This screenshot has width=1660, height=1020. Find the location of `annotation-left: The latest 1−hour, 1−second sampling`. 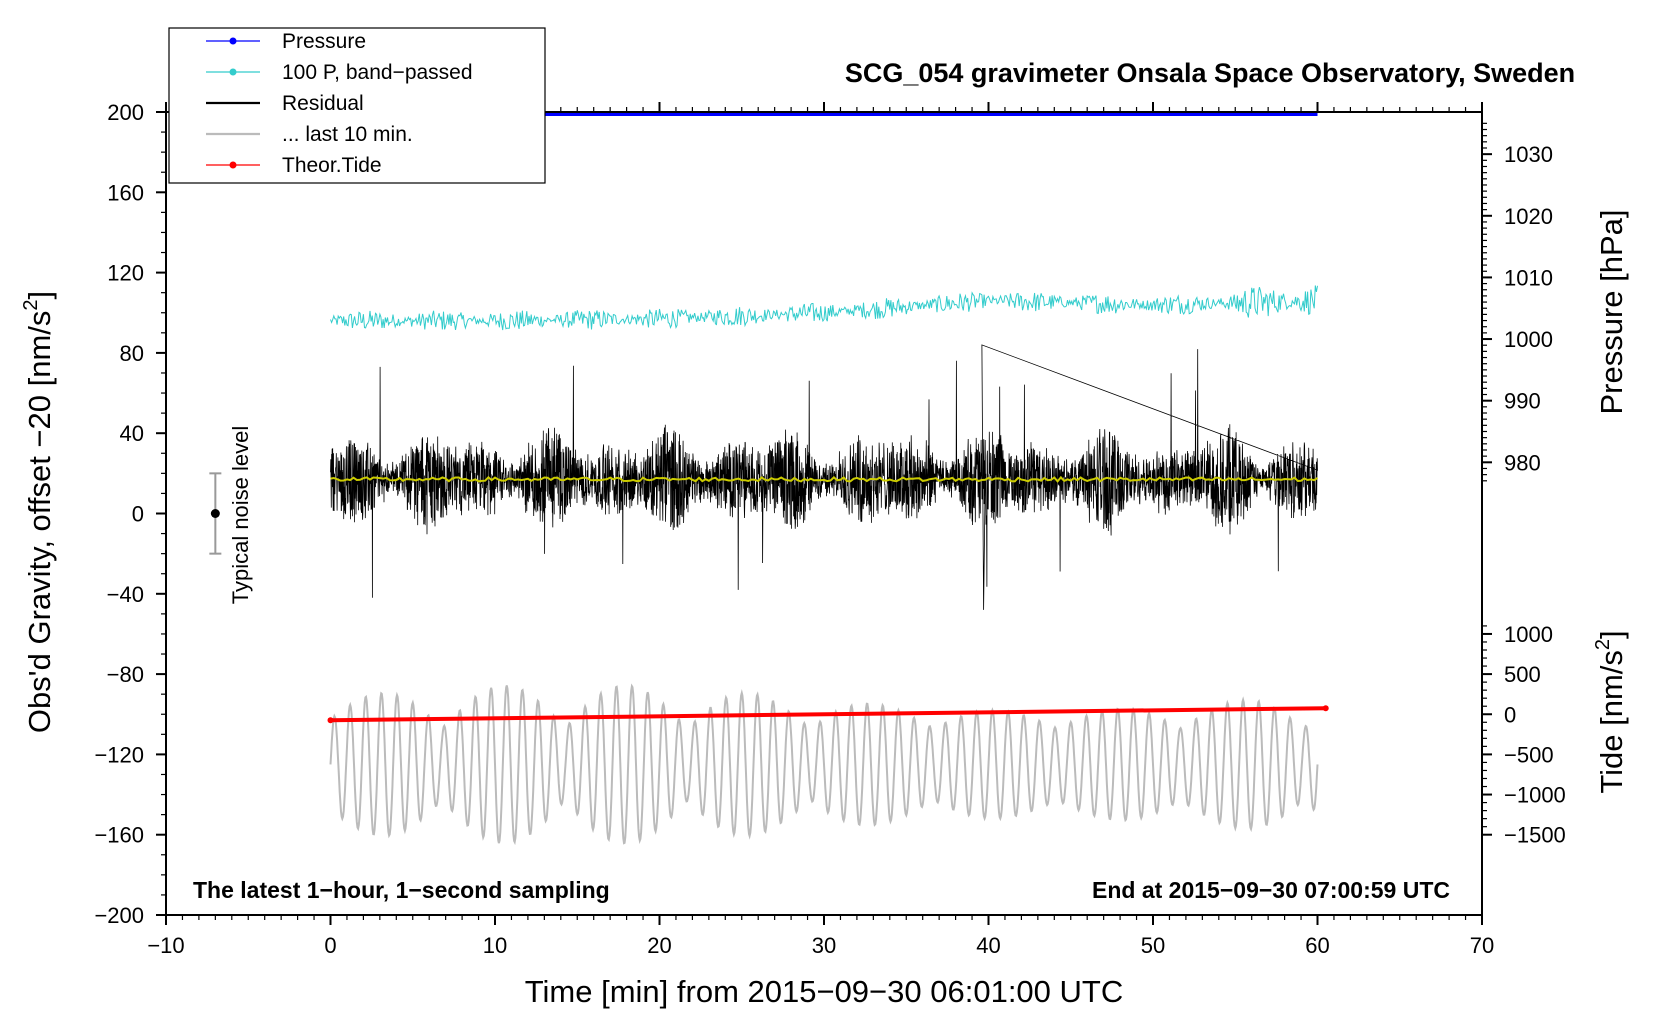

annotation-left: The latest 1−hour, 1−second sampling is located at coordinates (401, 890).